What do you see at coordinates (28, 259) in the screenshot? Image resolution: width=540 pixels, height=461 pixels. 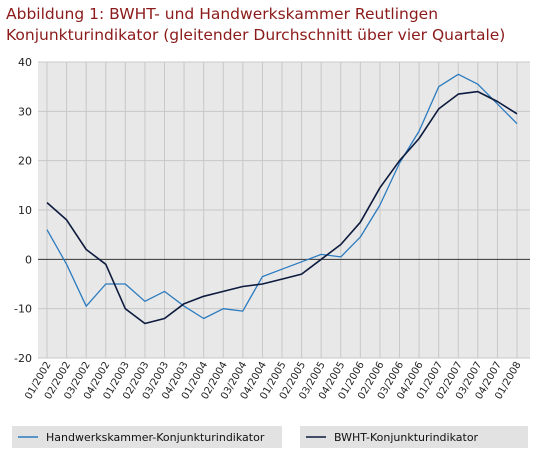 I see `y-tick-label: 0` at bounding box center [28, 259].